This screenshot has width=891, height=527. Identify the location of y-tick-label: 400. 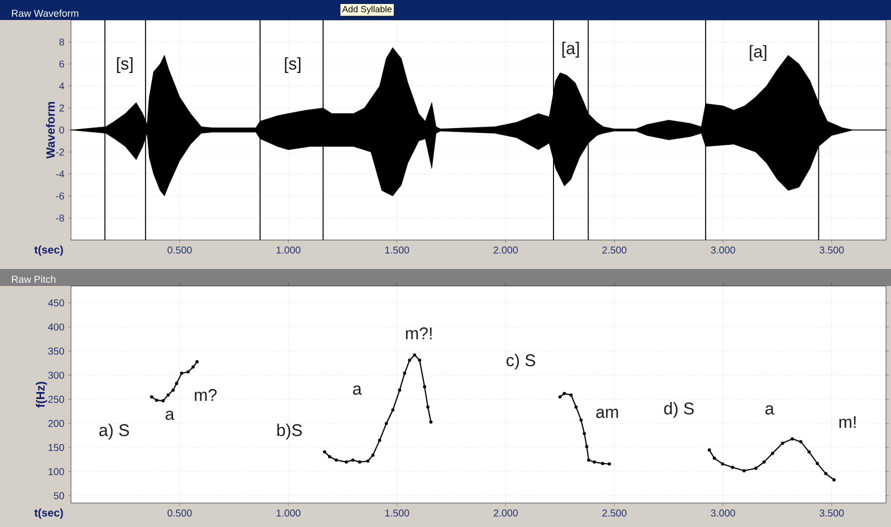
(56, 327).